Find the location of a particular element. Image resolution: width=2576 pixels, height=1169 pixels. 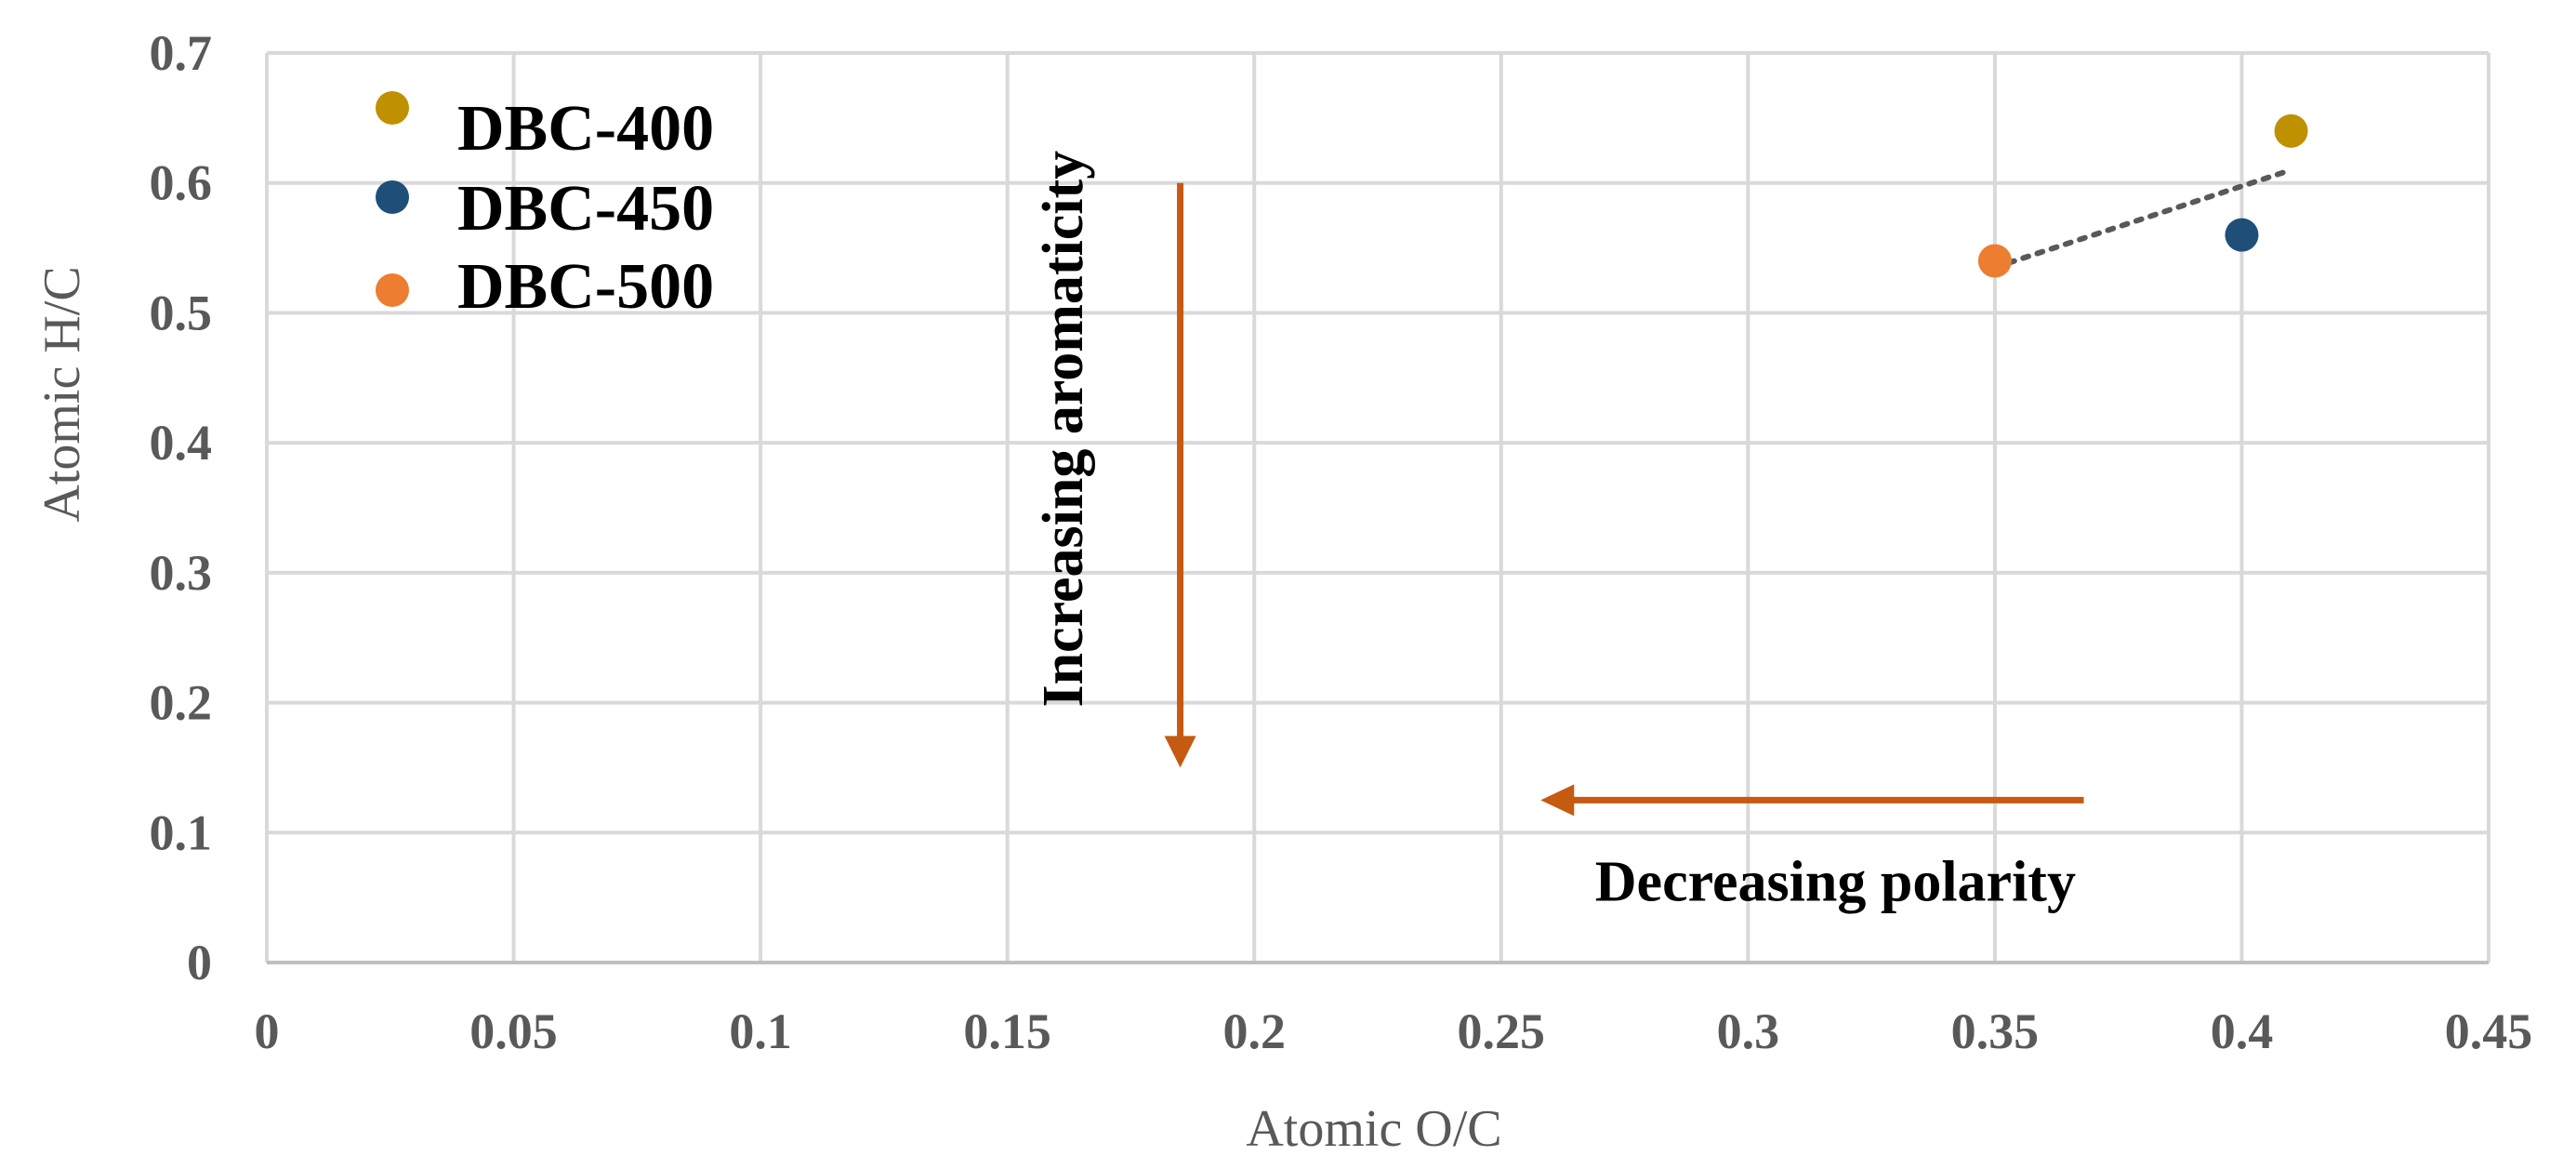

x-tick-label-7: 0.35 is located at coordinates (1996, 1031).